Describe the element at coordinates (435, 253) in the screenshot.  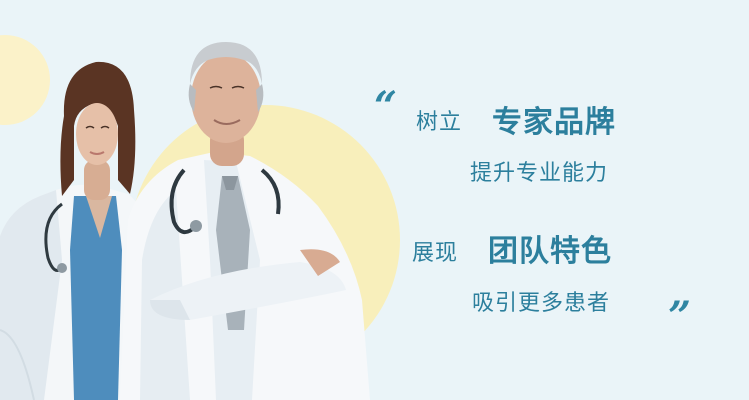
I see `slogan-line3-prefix: 展现` at that location.